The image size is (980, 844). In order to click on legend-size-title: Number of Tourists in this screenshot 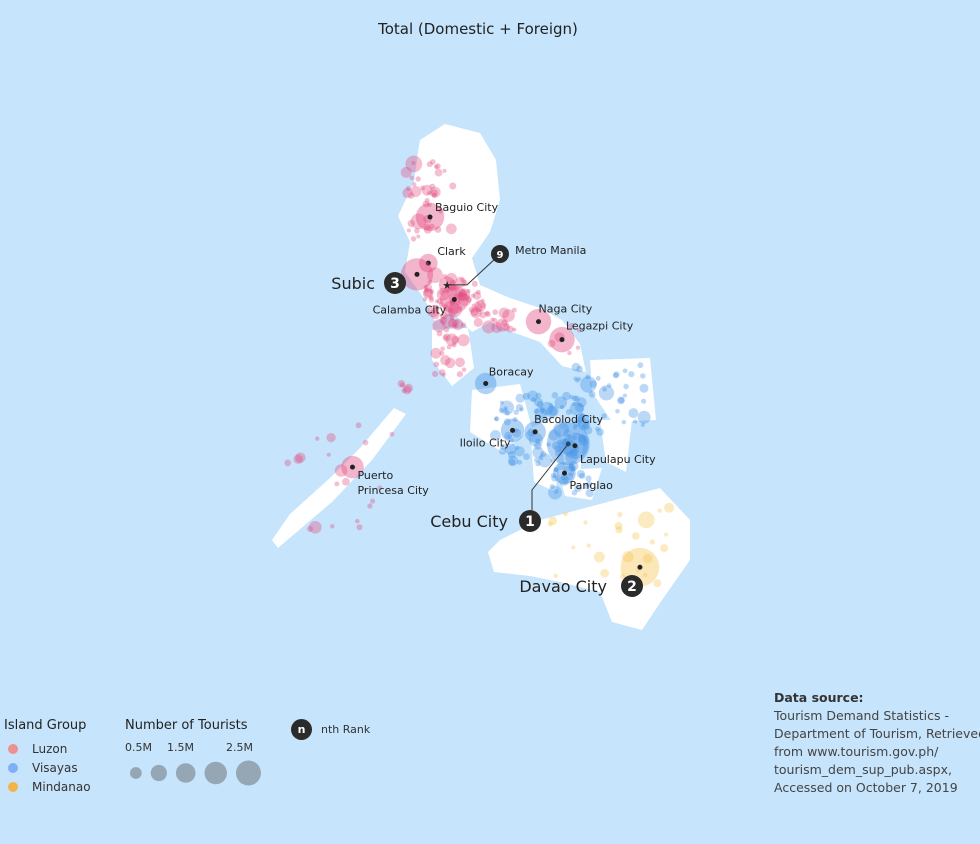, I will do `click(186, 725)`.